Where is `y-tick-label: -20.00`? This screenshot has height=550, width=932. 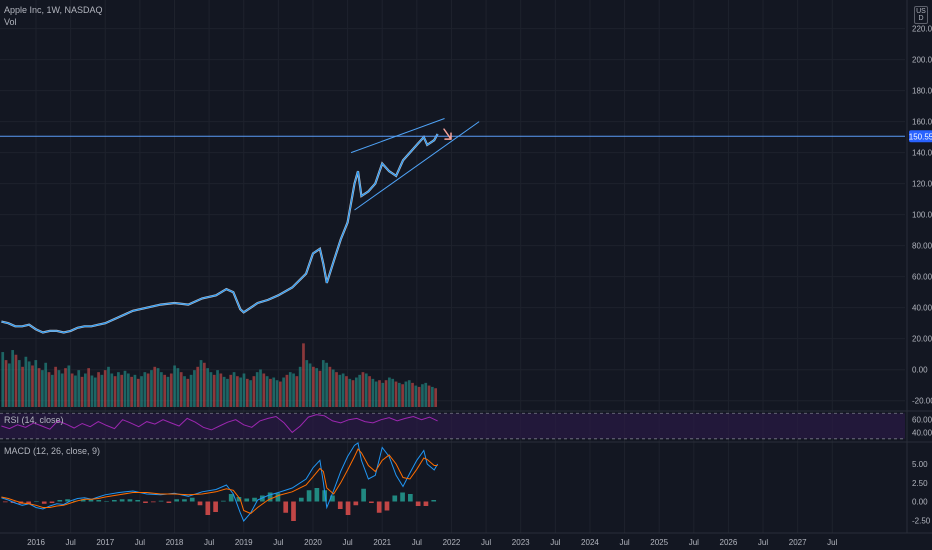
y-tick-label: -20.00 is located at coordinates (922, 401).